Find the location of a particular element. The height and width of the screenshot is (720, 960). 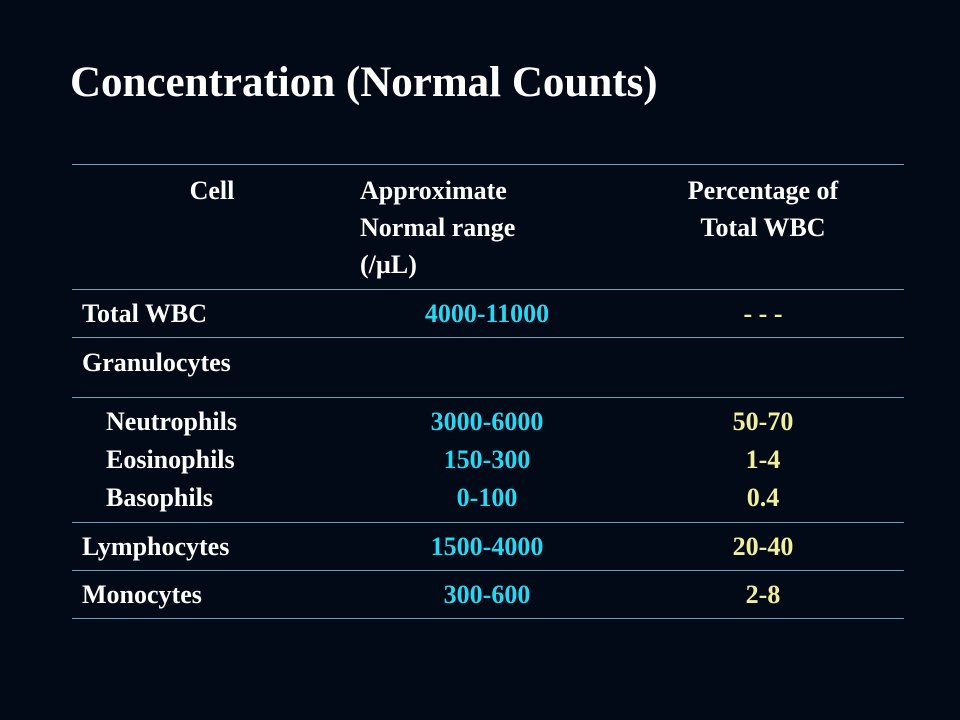

header-range-line-1: Approximate is located at coordinates (433, 190).